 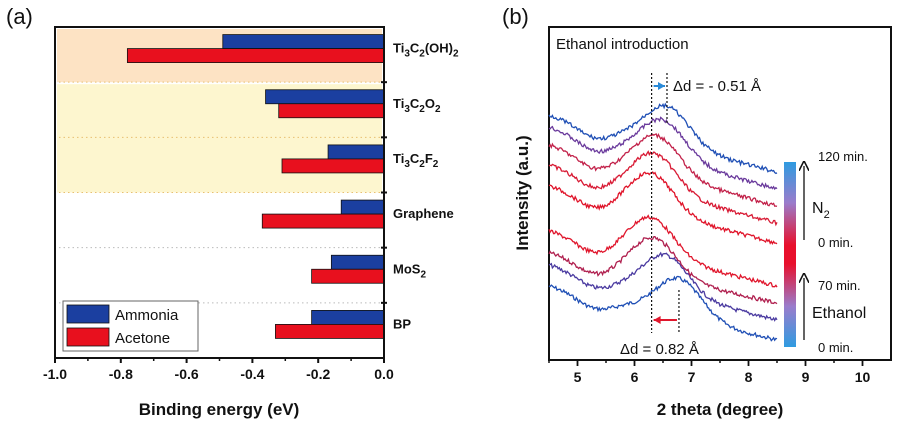 I want to click on legend: Ammonia Acetone, so click(x=130, y=326).